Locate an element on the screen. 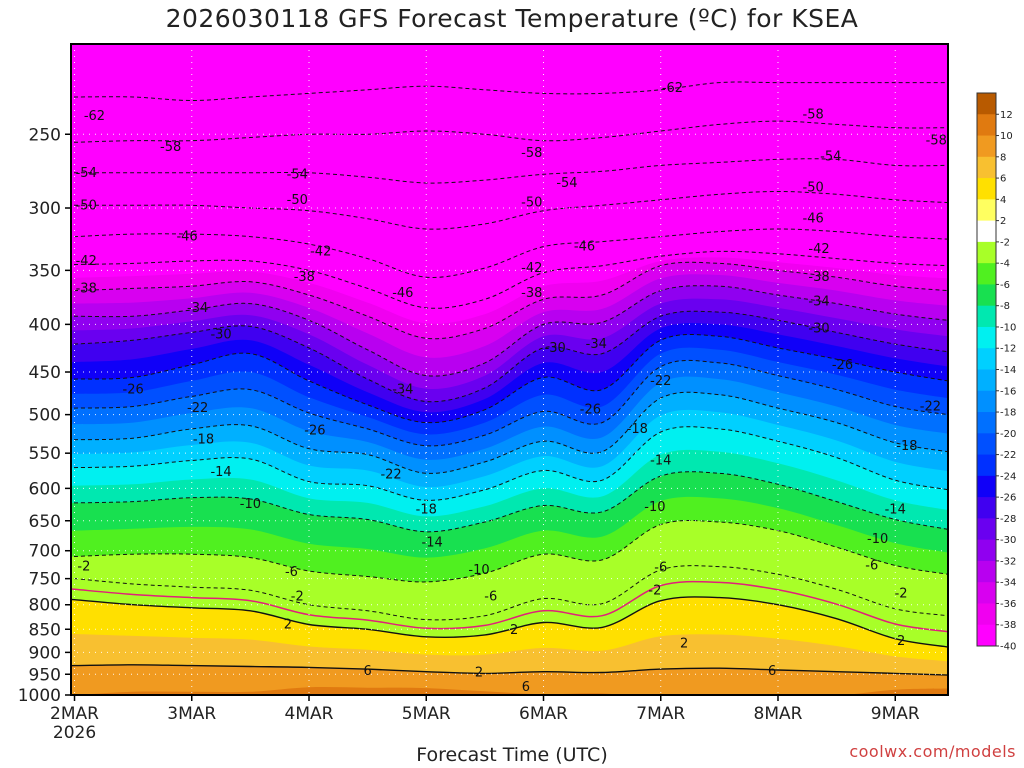 Image resolution: width=1024 pixels, height=768 pixels. colorbar-label--22: -22 is located at coordinates (1008, 455).